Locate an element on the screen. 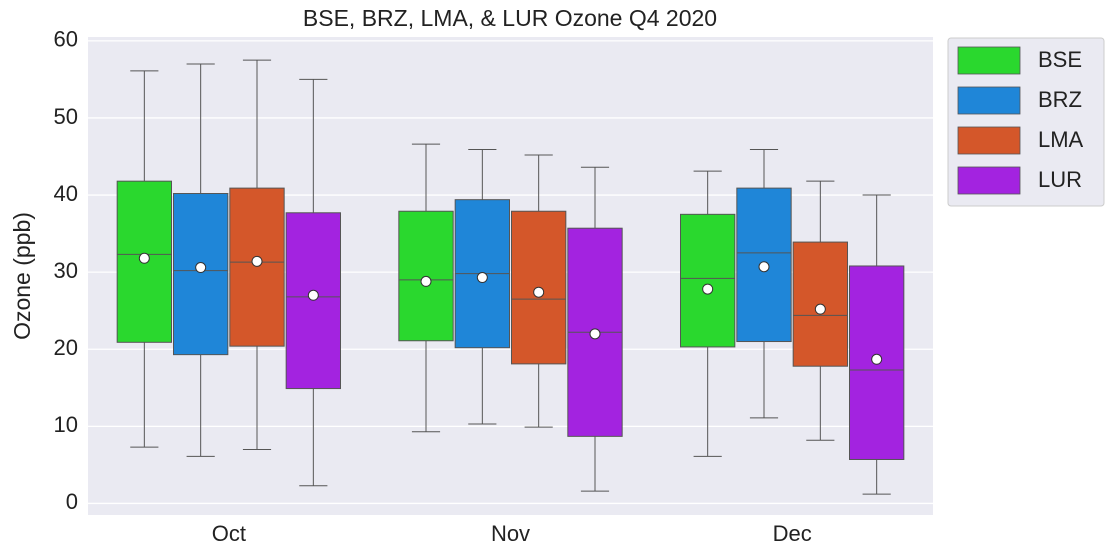  y-tick-label: 20 is located at coordinates (66, 347).